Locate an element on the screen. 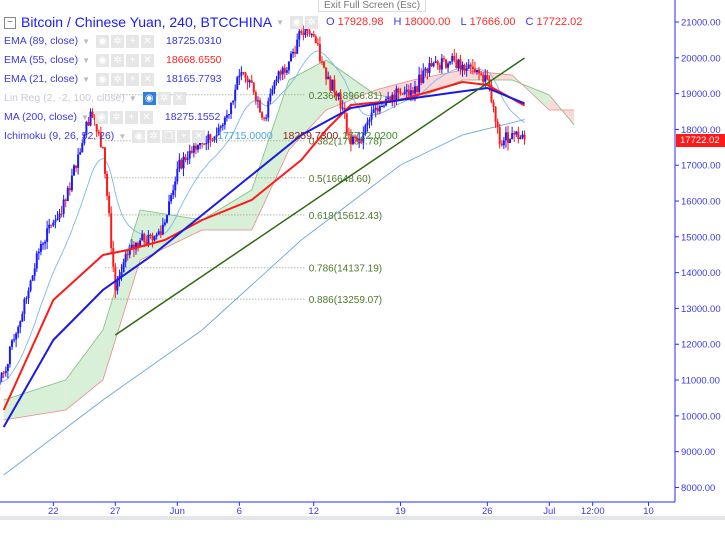 The width and height of the screenshot is (725, 543). indicator-linreg: Lin Reg (2, -2, 100, close) ▼ ◉ ✲ ✕ is located at coordinates (296, 98).